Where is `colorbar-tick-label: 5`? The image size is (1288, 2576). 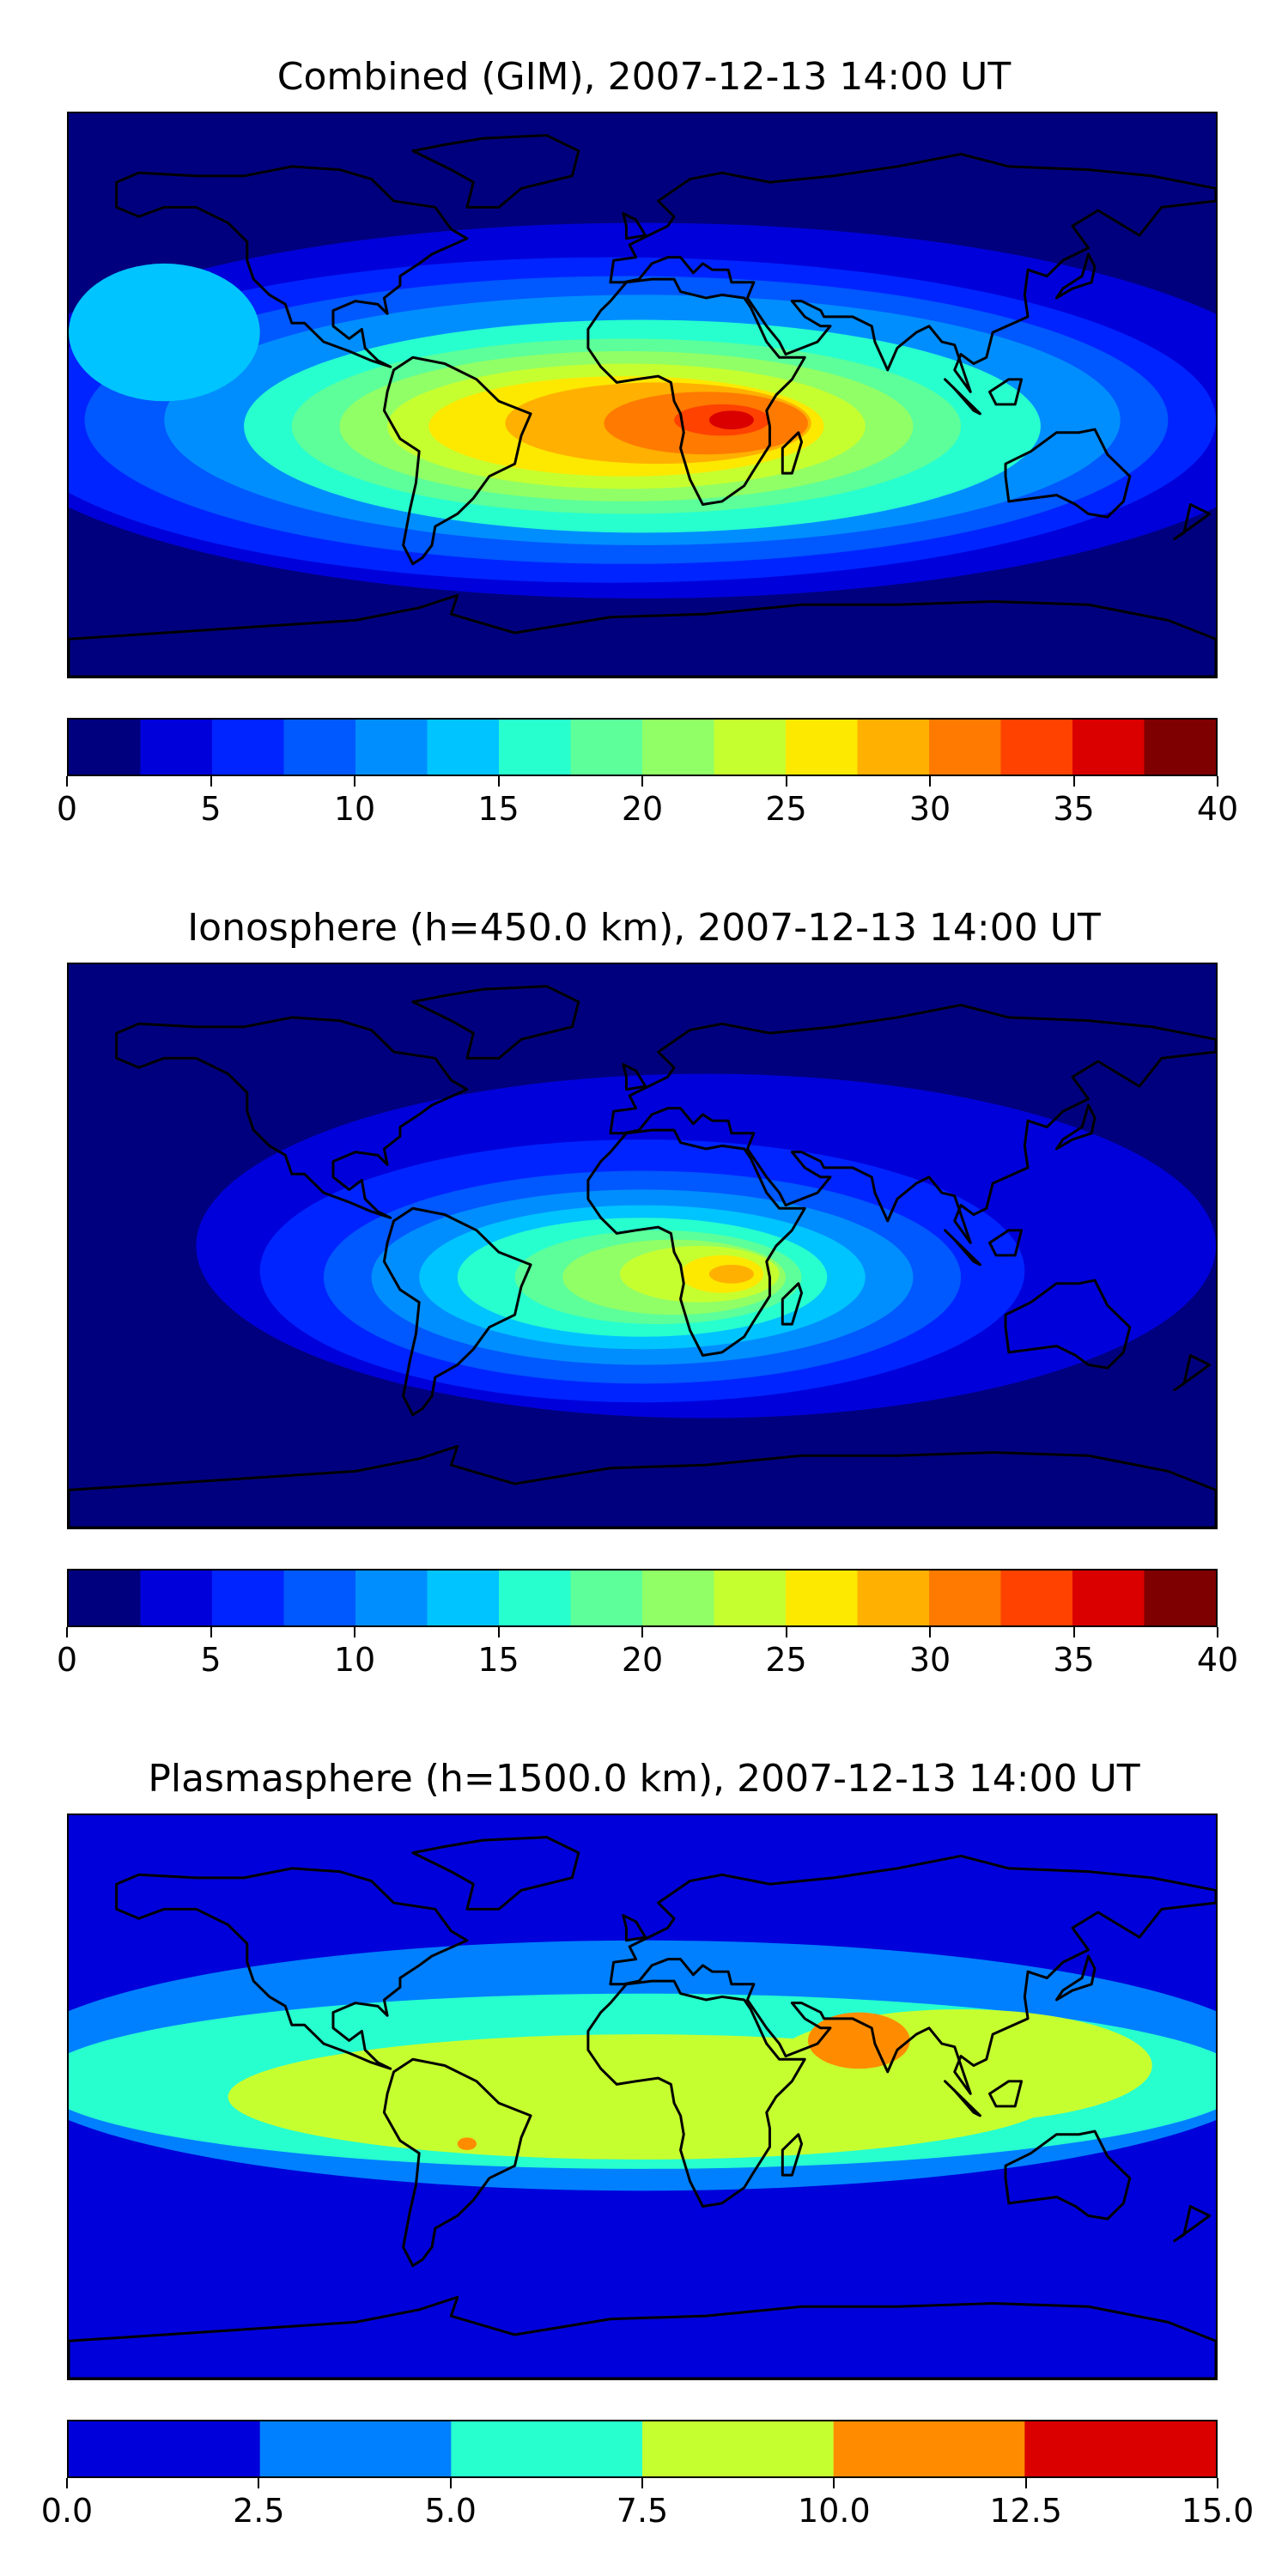
colorbar-tick-label: 5 is located at coordinates (211, 1660).